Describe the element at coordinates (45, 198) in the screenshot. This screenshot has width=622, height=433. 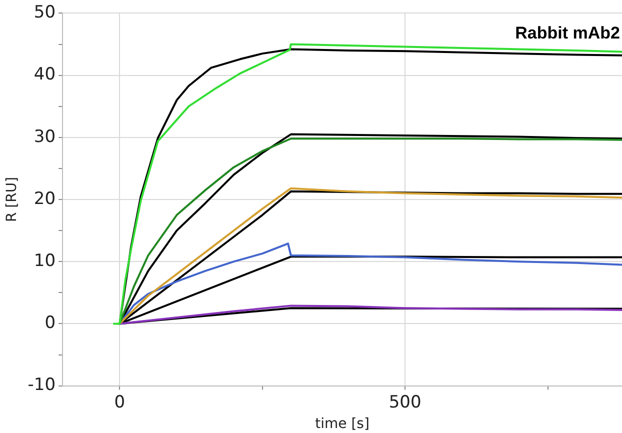
I see `y-tick-label: 20` at that location.